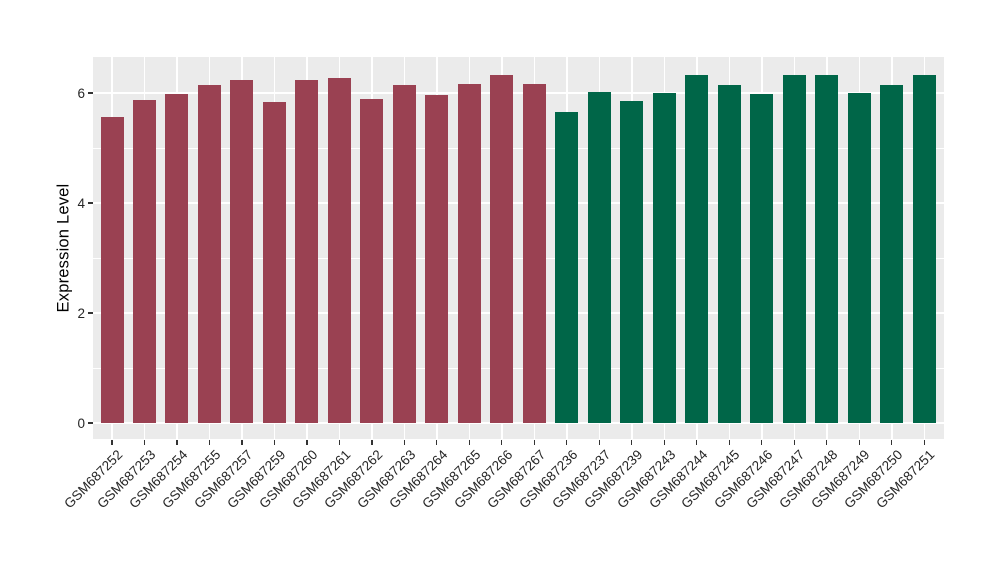  I want to click on bar-GSM687237, so click(599, 257).